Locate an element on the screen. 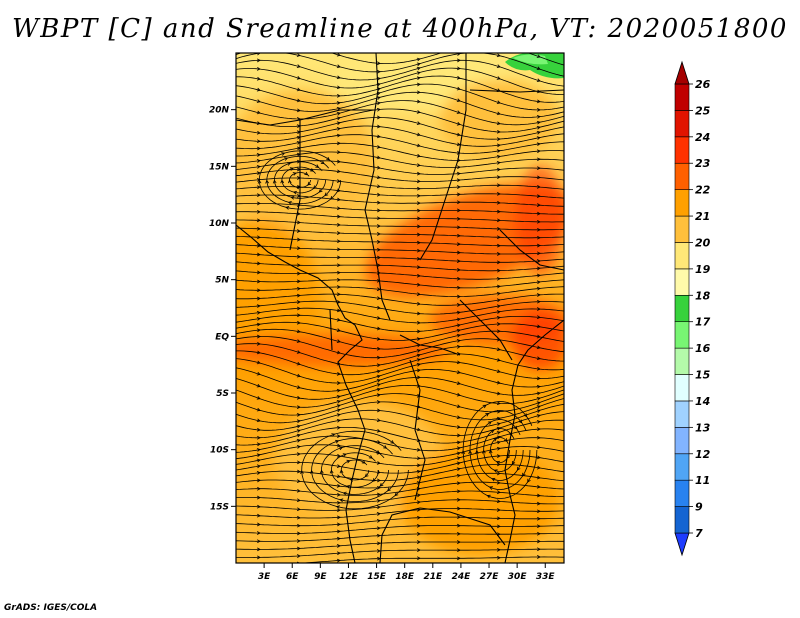 The image size is (800, 618). colorbar-label: 25 is located at coordinates (703, 110).